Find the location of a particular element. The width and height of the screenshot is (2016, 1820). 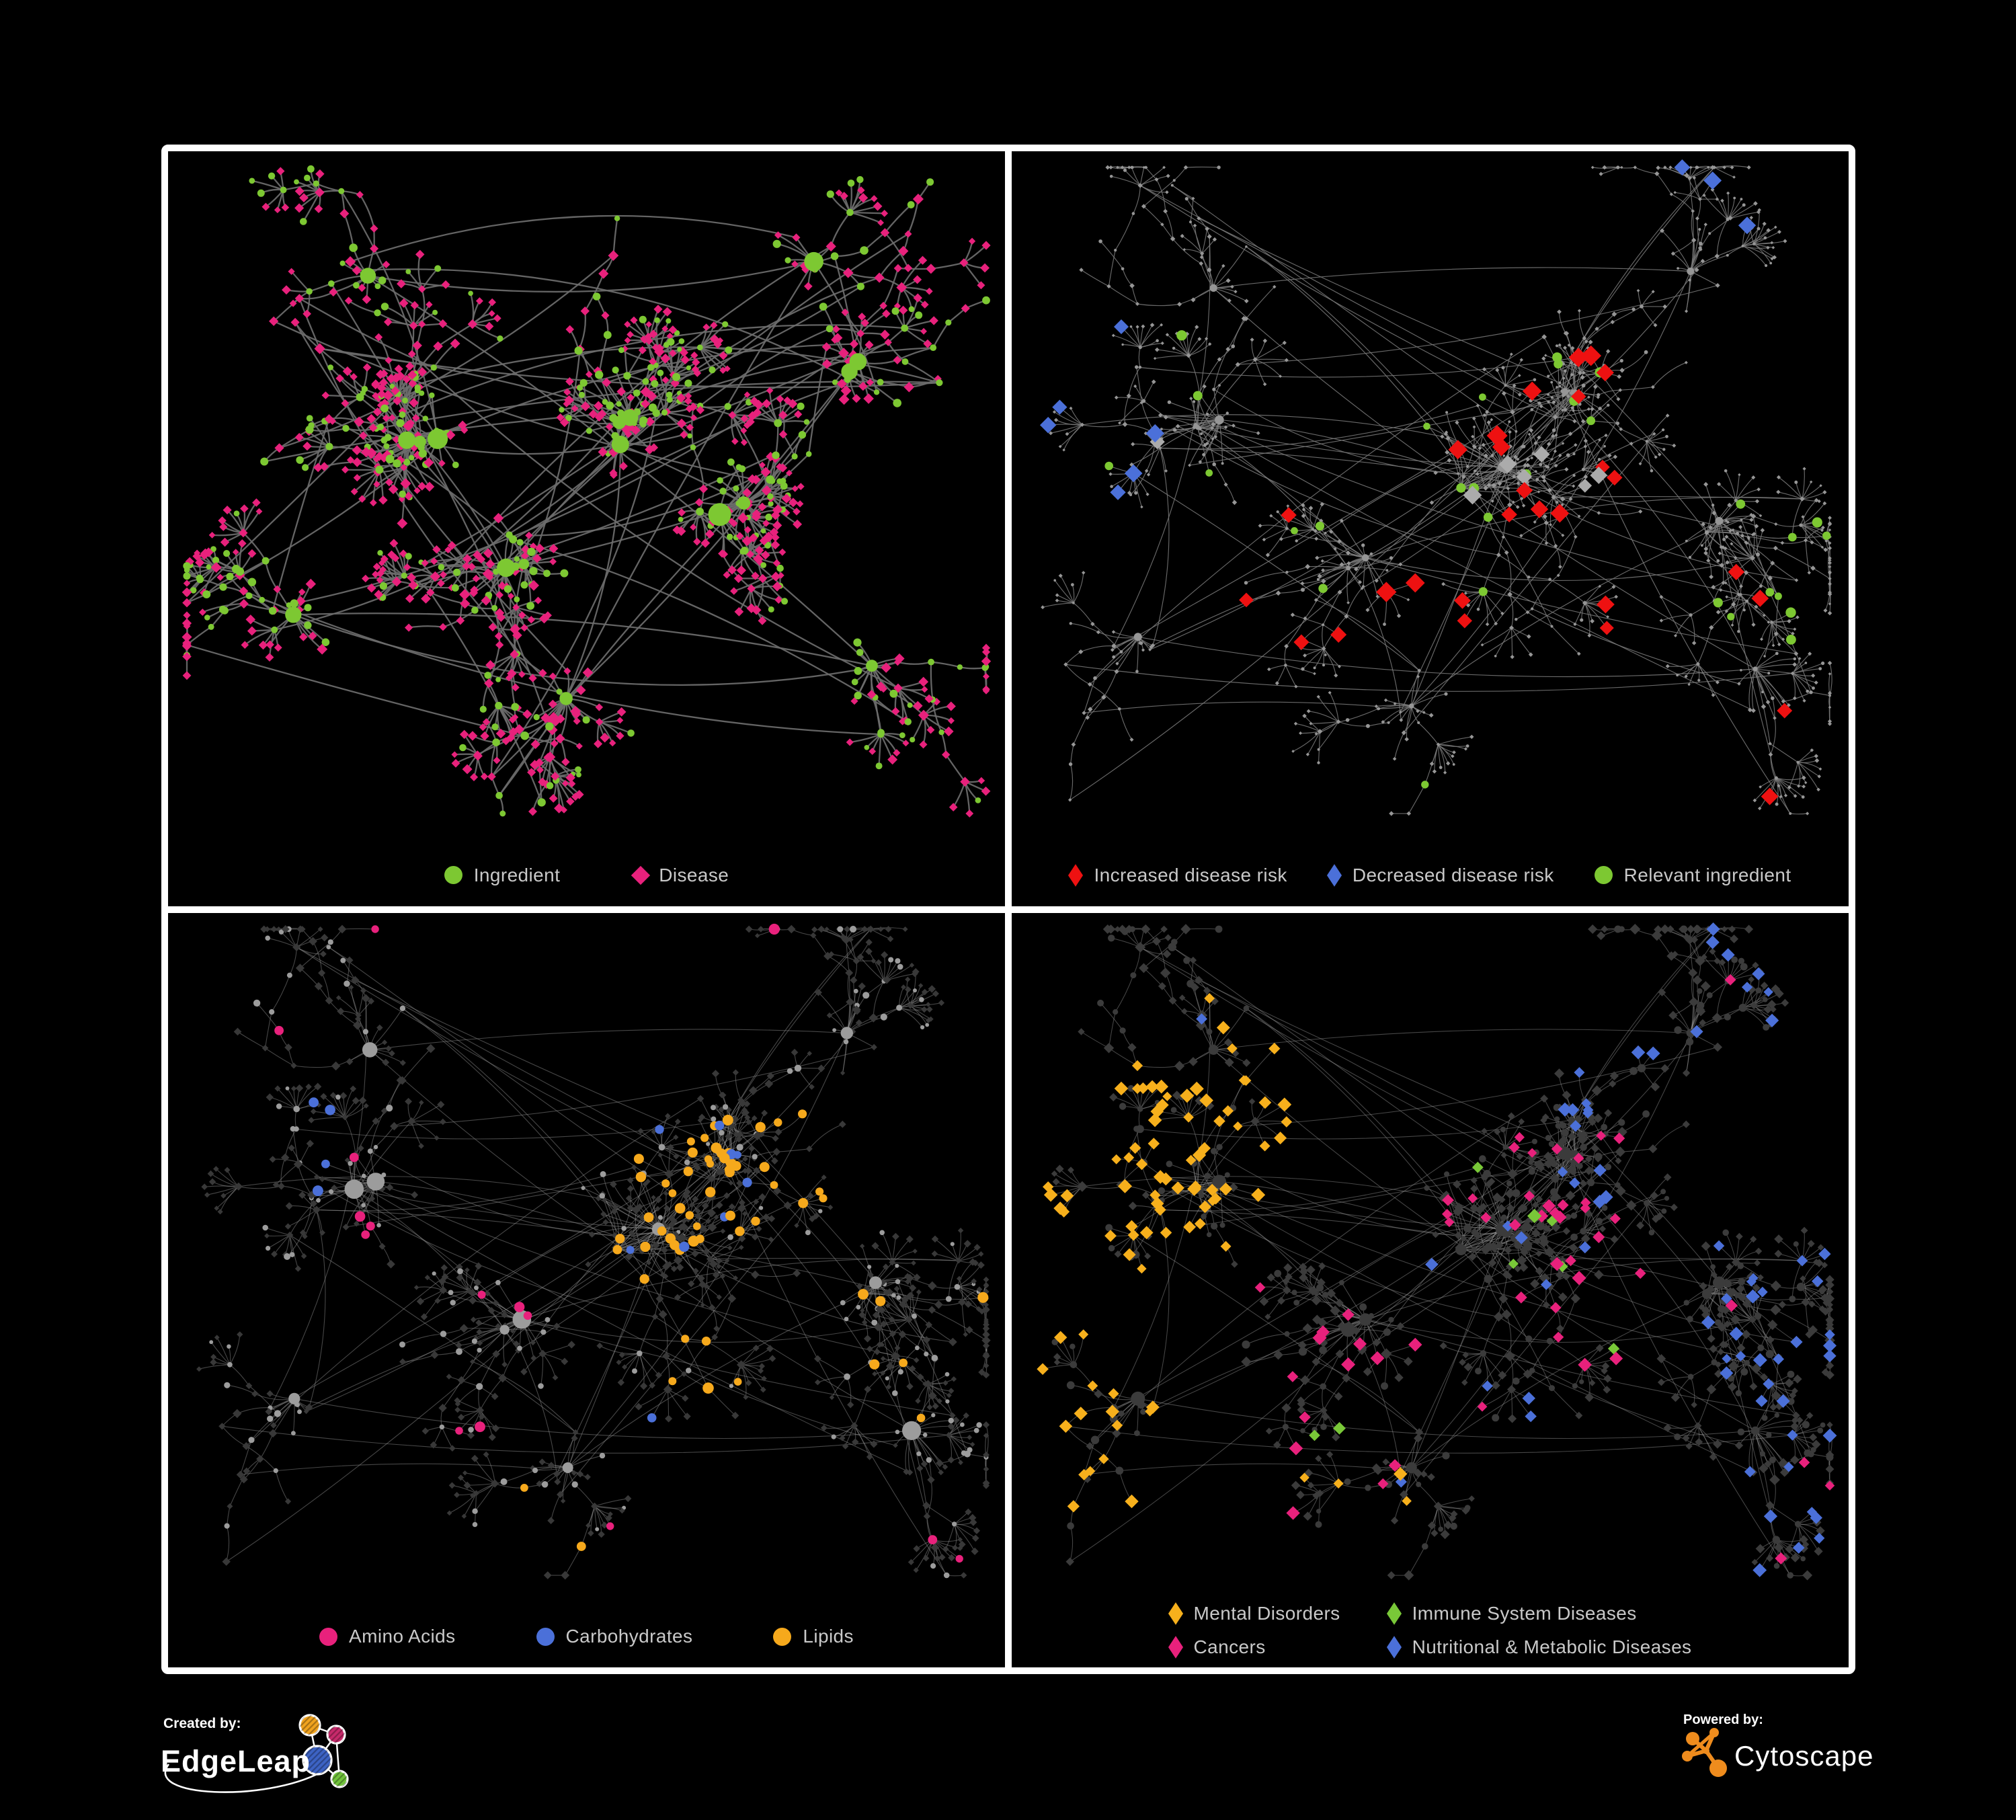

legend-label: Relevant ingredient is located at coordinates (1707, 874).